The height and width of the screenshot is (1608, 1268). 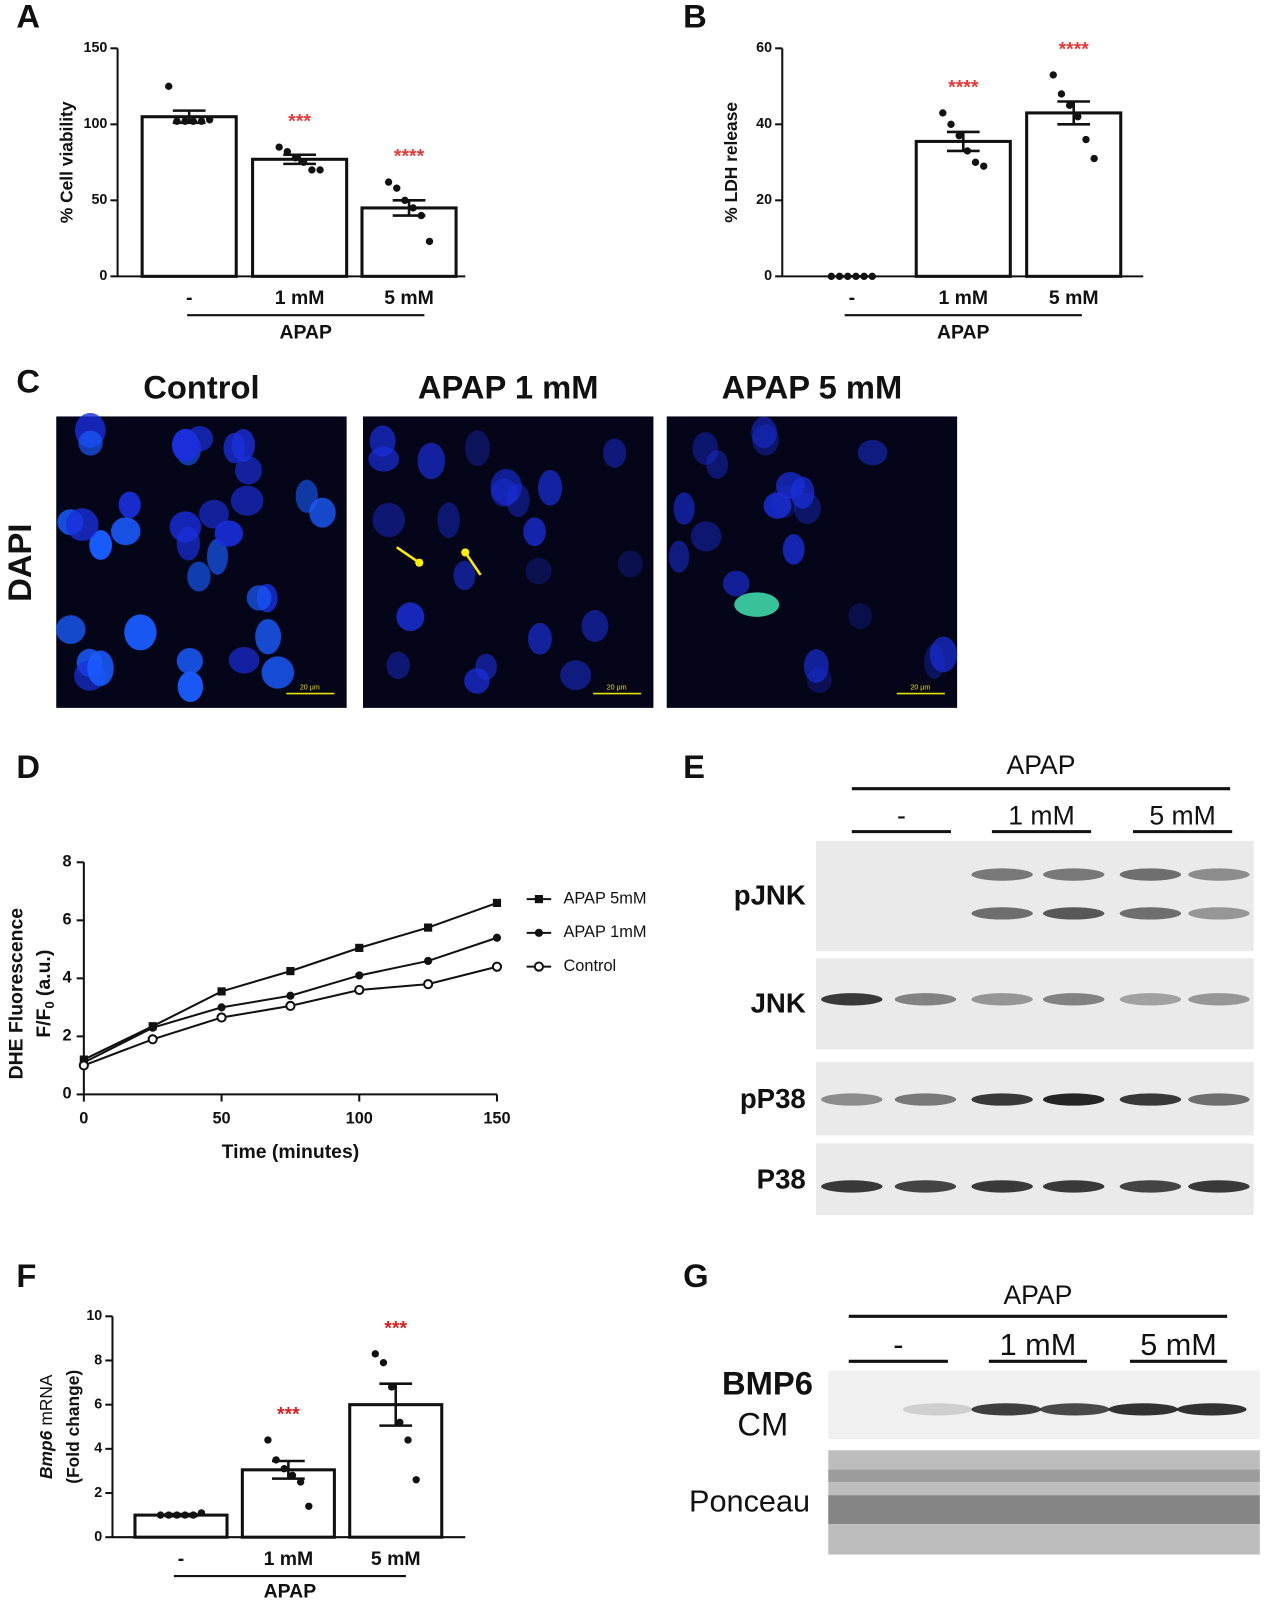 What do you see at coordinates (19, 563) in the screenshot?
I see `row-label: DAPI` at bounding box center [19, 563].